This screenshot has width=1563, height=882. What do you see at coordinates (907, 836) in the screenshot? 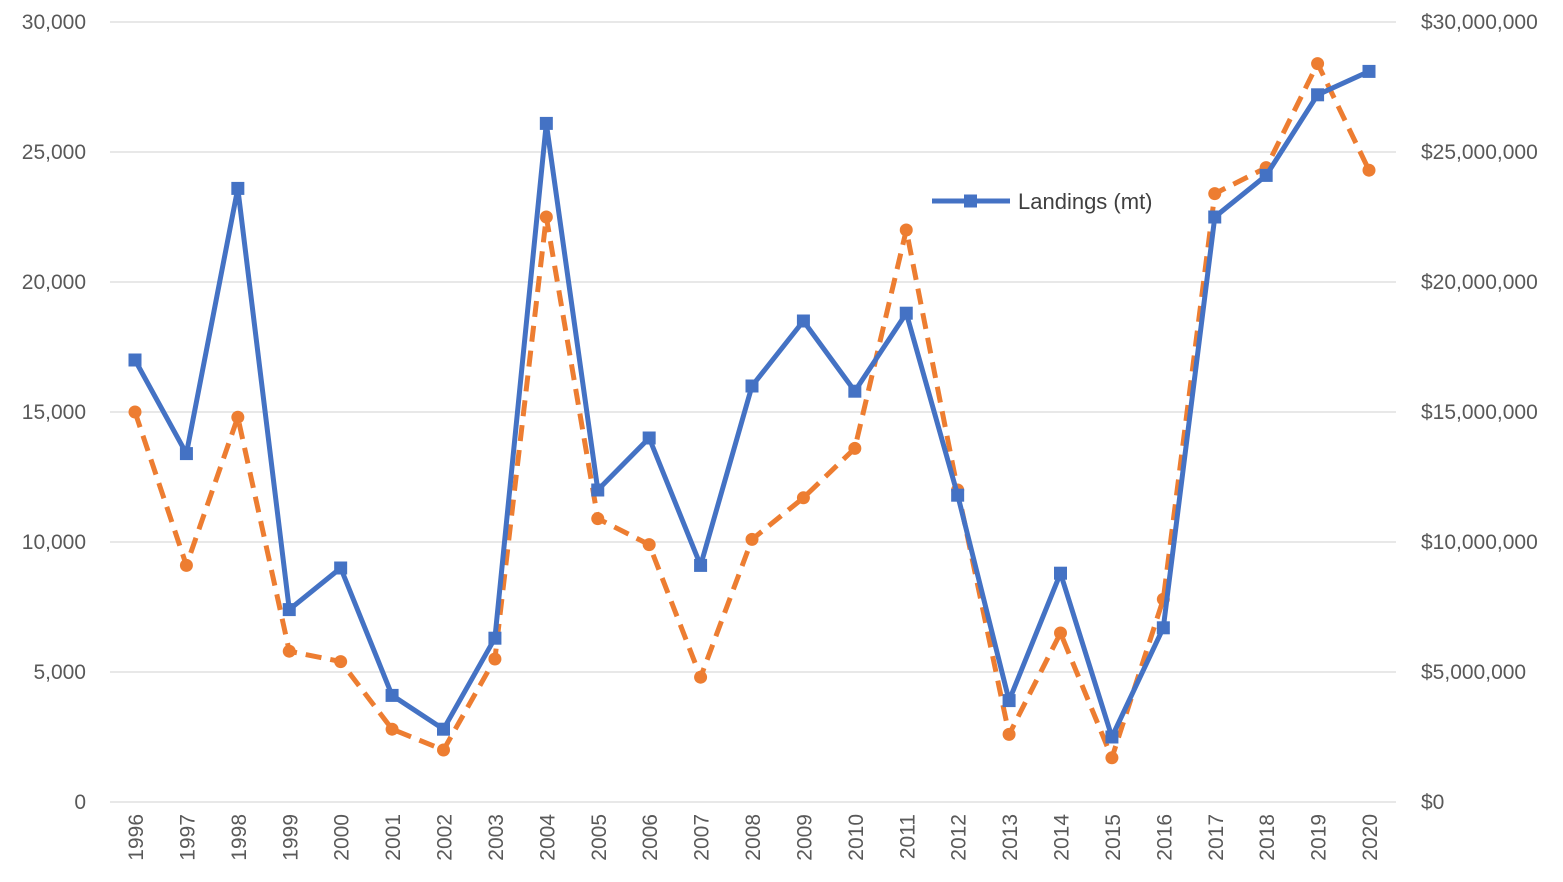
I see `x-axis-tick-label: 2011` at bounding box center [907, 836].